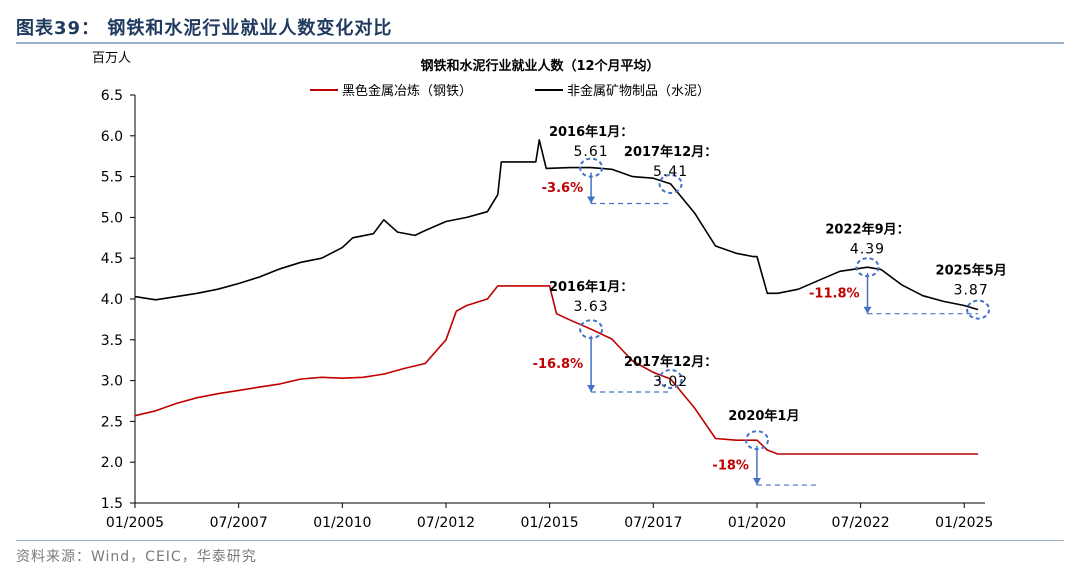 The image size is (1080, 578). What do you see at coordinates (562, 188) in the screenshot?
I see `drop-percent-label: -3.6%` at bounding box center [562, 188].